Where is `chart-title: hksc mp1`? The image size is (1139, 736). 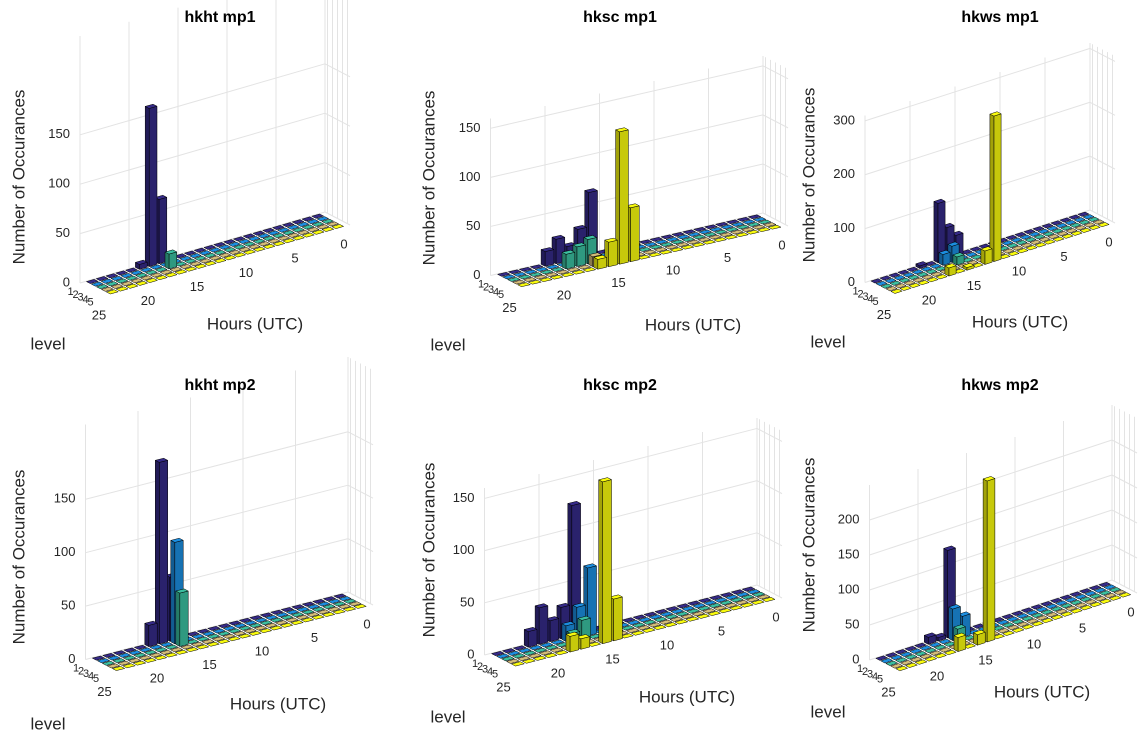 chart-title: hksc mp1 is located at coordinates (620, 17).